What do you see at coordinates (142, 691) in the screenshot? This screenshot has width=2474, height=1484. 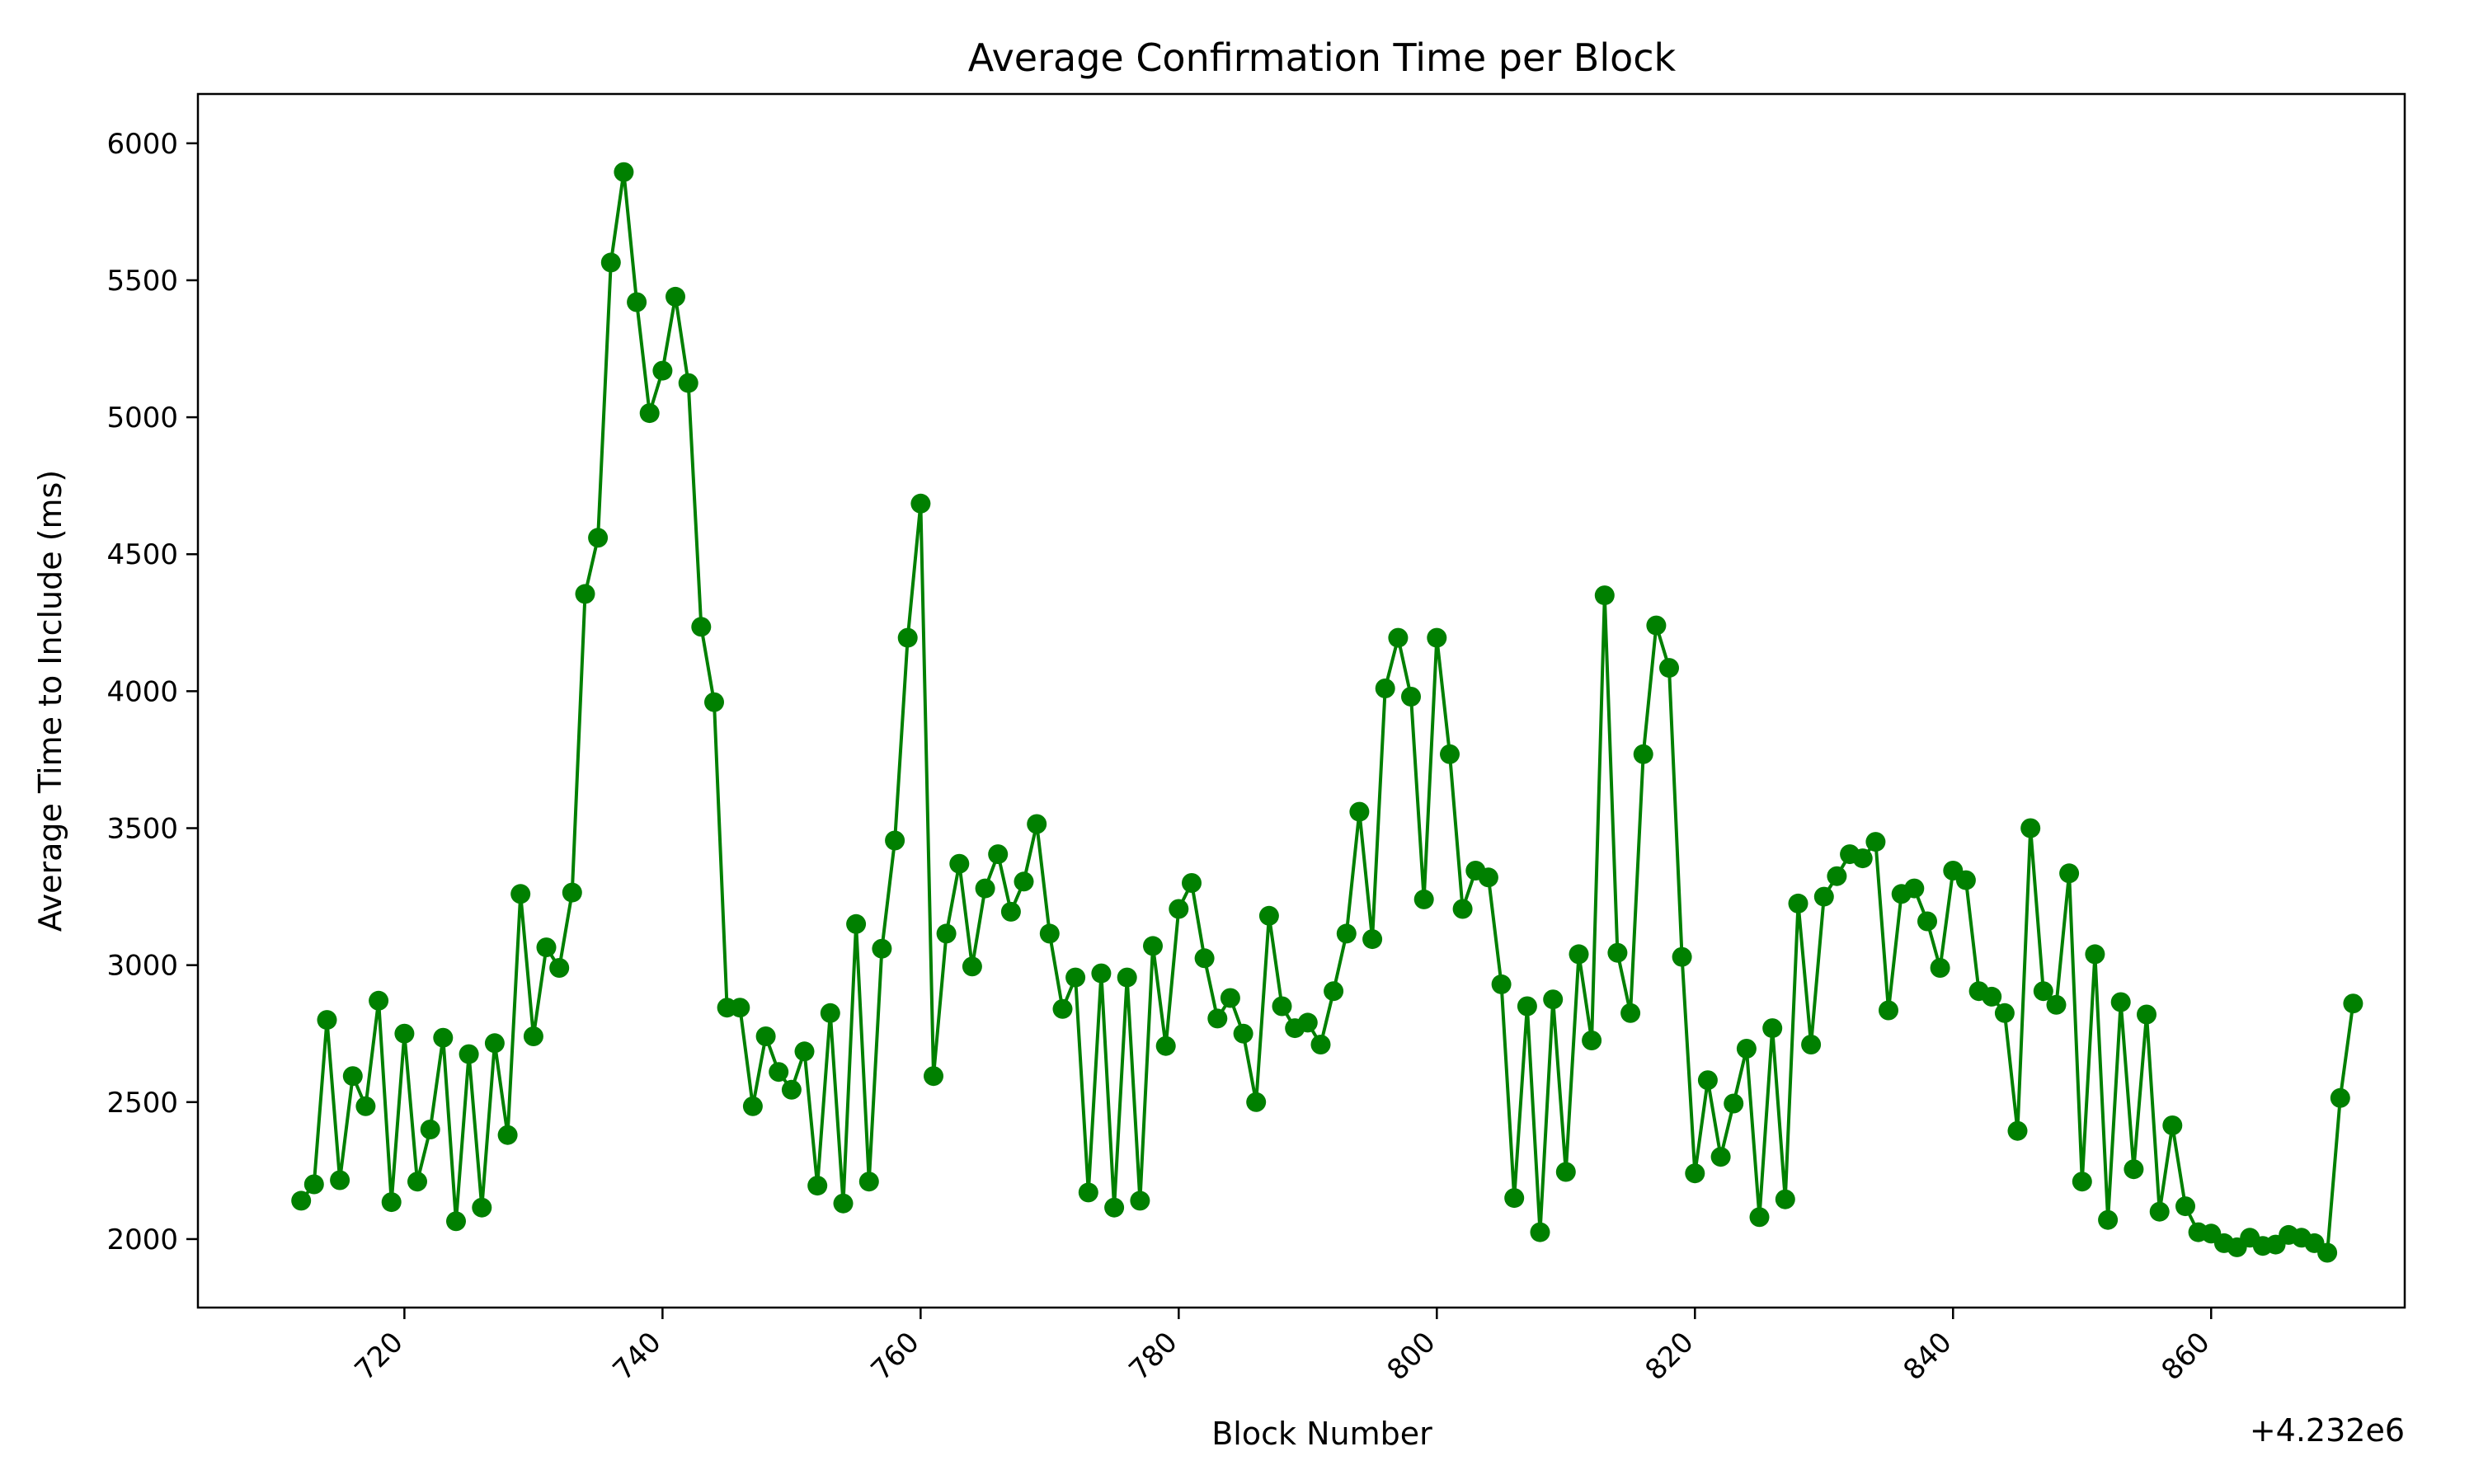 I see `y-tick-label: 4000` at bounding box center [142, 691].